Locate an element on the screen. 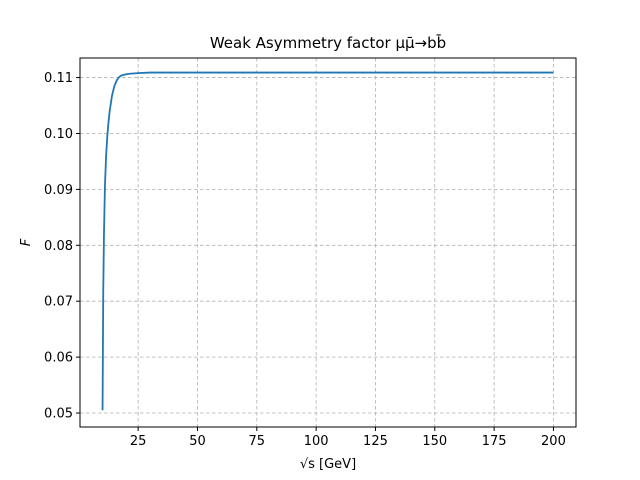 The width and height of the screenshot is (640, 480). y-tick-label: 0.08 is located at coordinates (58, 246).